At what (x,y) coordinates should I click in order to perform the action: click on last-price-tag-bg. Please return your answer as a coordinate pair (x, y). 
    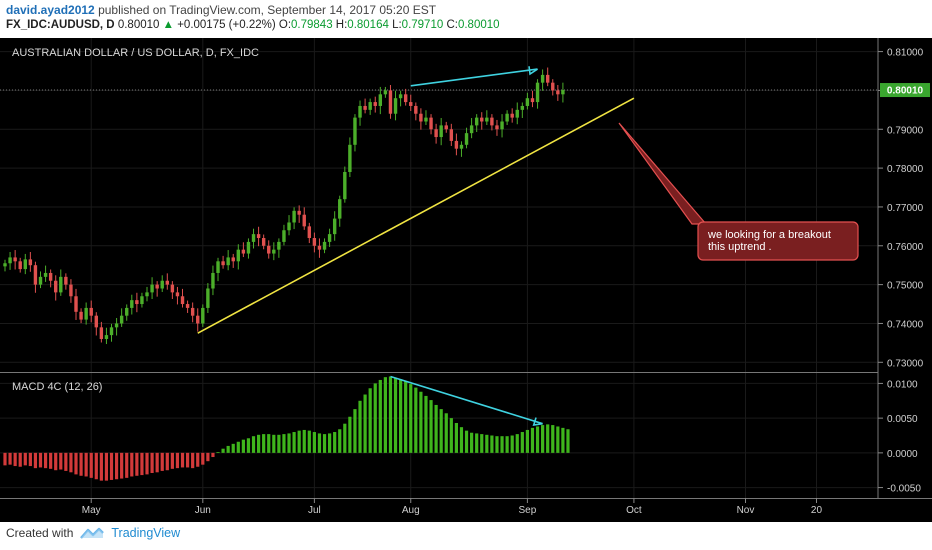
    Looking at the image, I should click on (905, 90).